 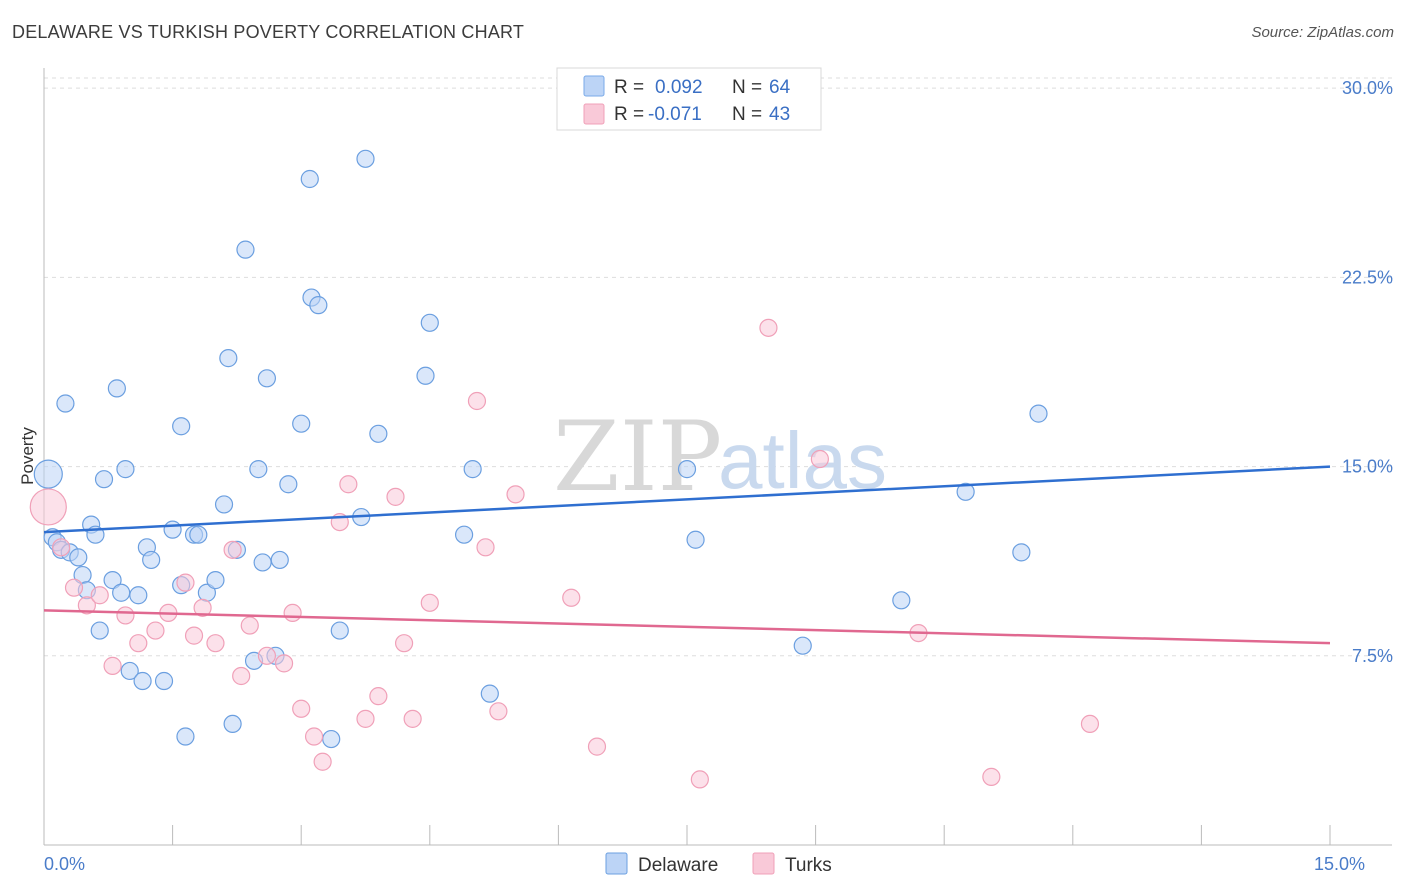 I want to click on y-tick-label: 15.0%, so click(x=1367, y=467).